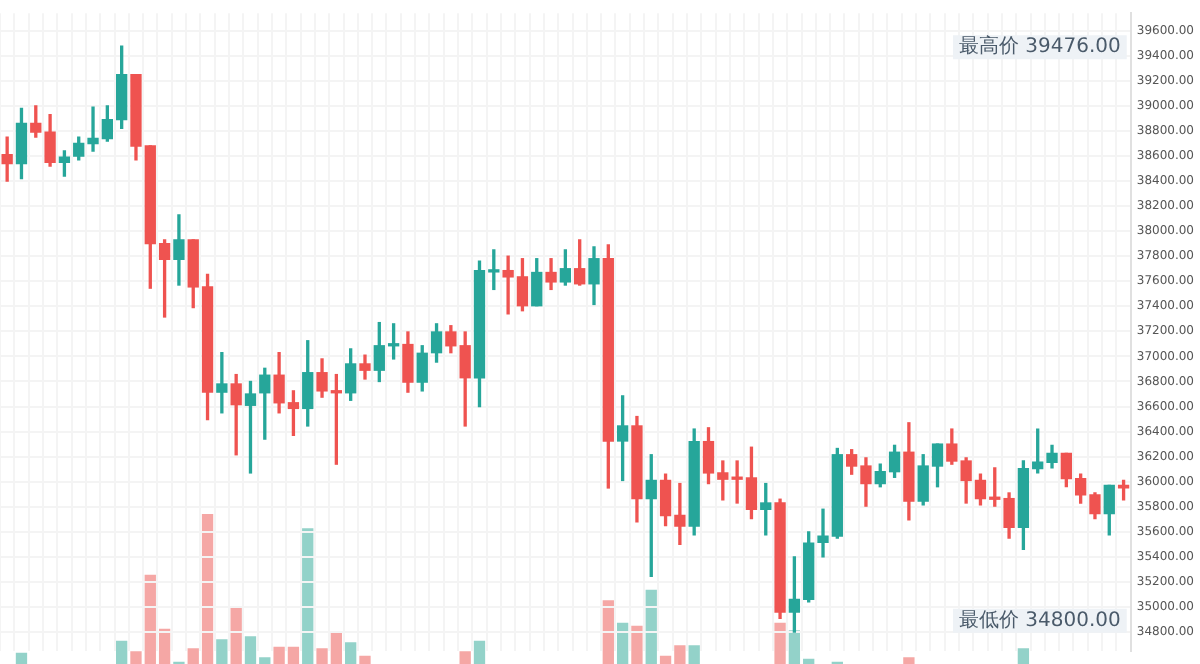 This screenshot has width=1200, height=664. Describe the element at coordinates (1039, 46) in the screenshot. I see `annotation: 最高价 39476.00` at that location.